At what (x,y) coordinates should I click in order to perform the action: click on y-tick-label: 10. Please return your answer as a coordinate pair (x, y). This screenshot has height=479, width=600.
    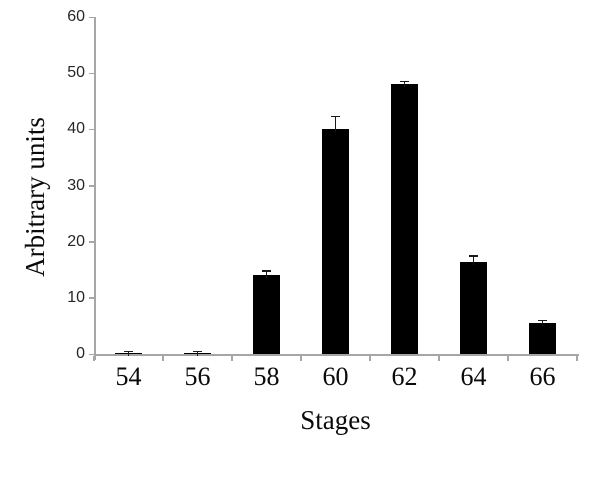
    Looking at the image, I should click on (76, 297).